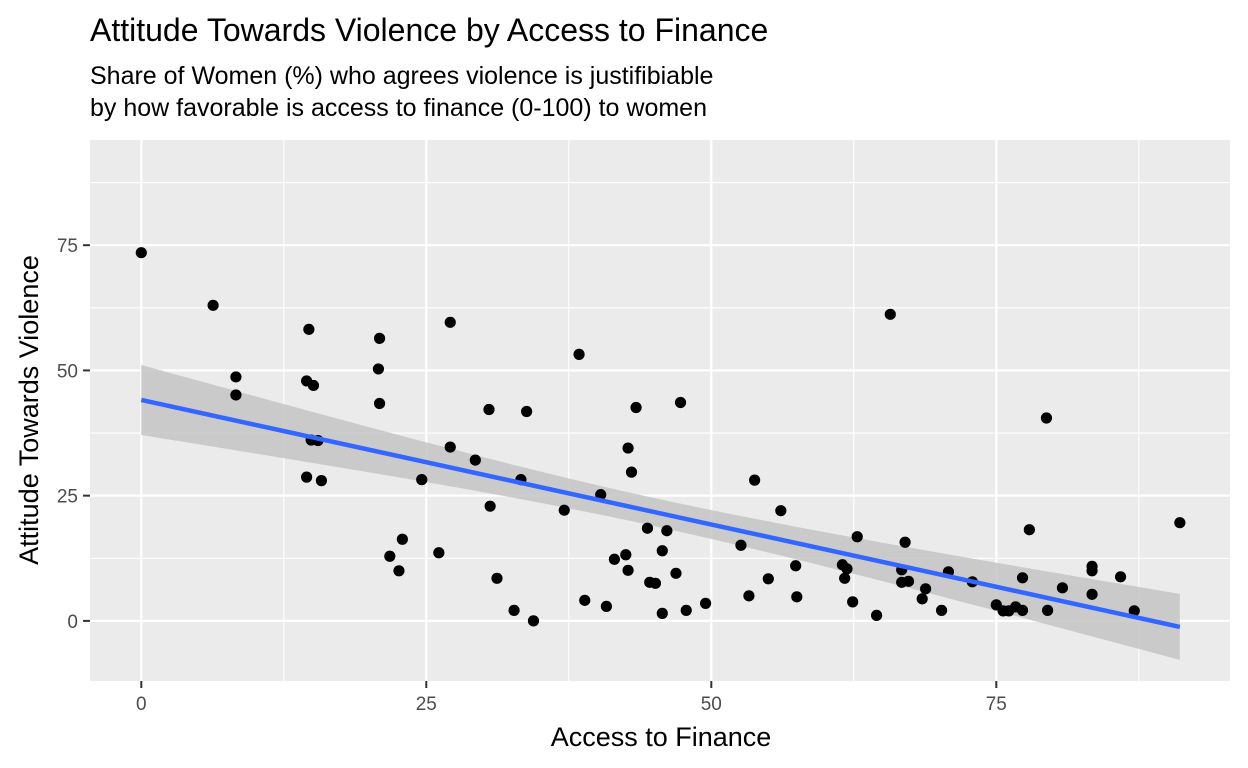 The width and height of the screenshot is (1248, 768). What do you see at coordinates (141, 704) in the screenshot?
I see `x-tick-label: 0` at bounding box center [141, 704].